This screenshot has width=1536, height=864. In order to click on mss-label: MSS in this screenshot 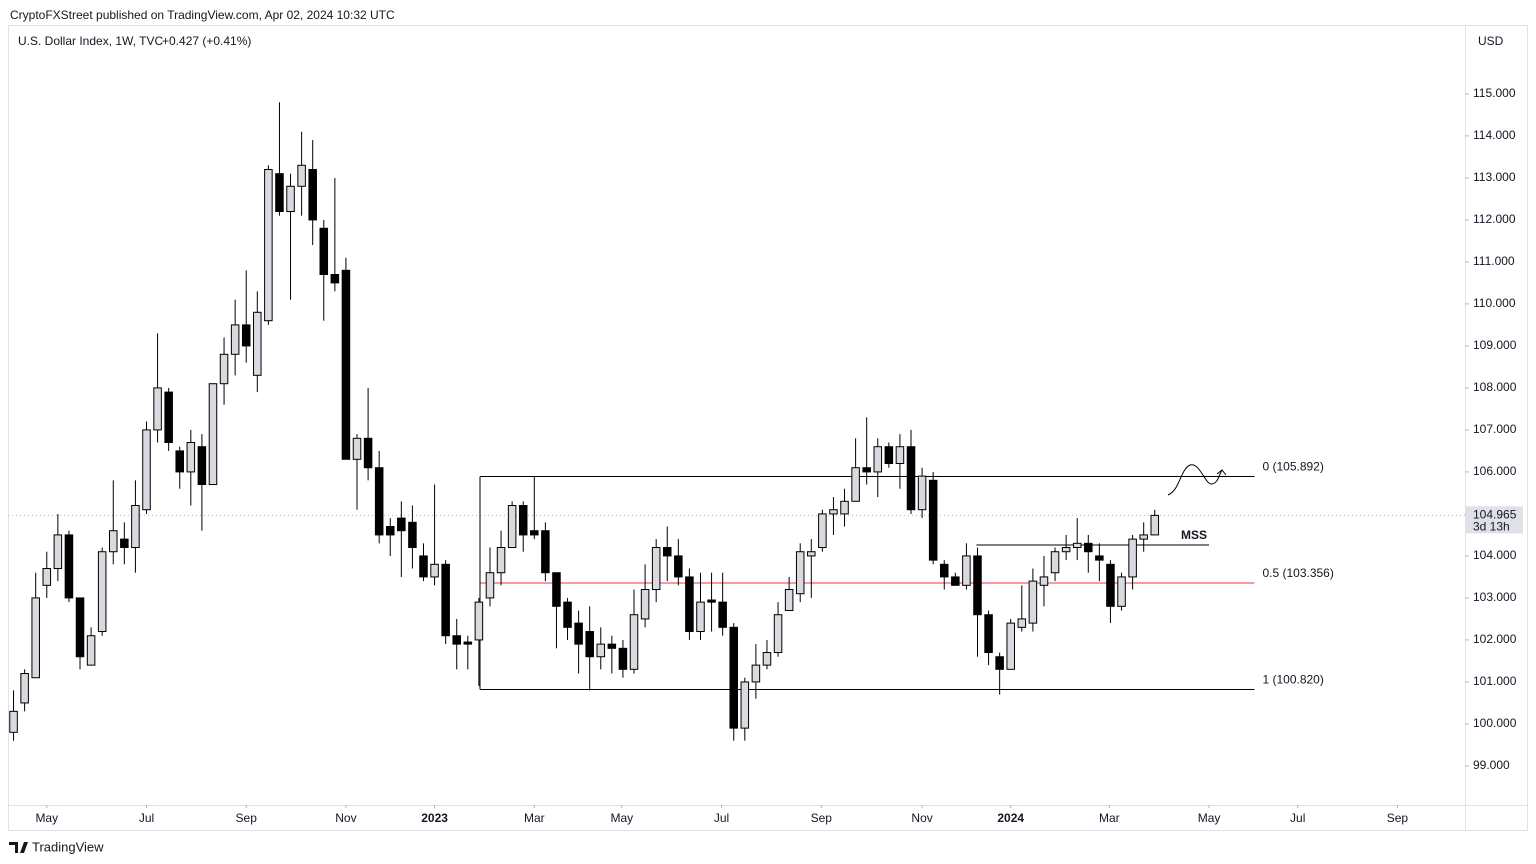, I will do `click(1194, 535)`.